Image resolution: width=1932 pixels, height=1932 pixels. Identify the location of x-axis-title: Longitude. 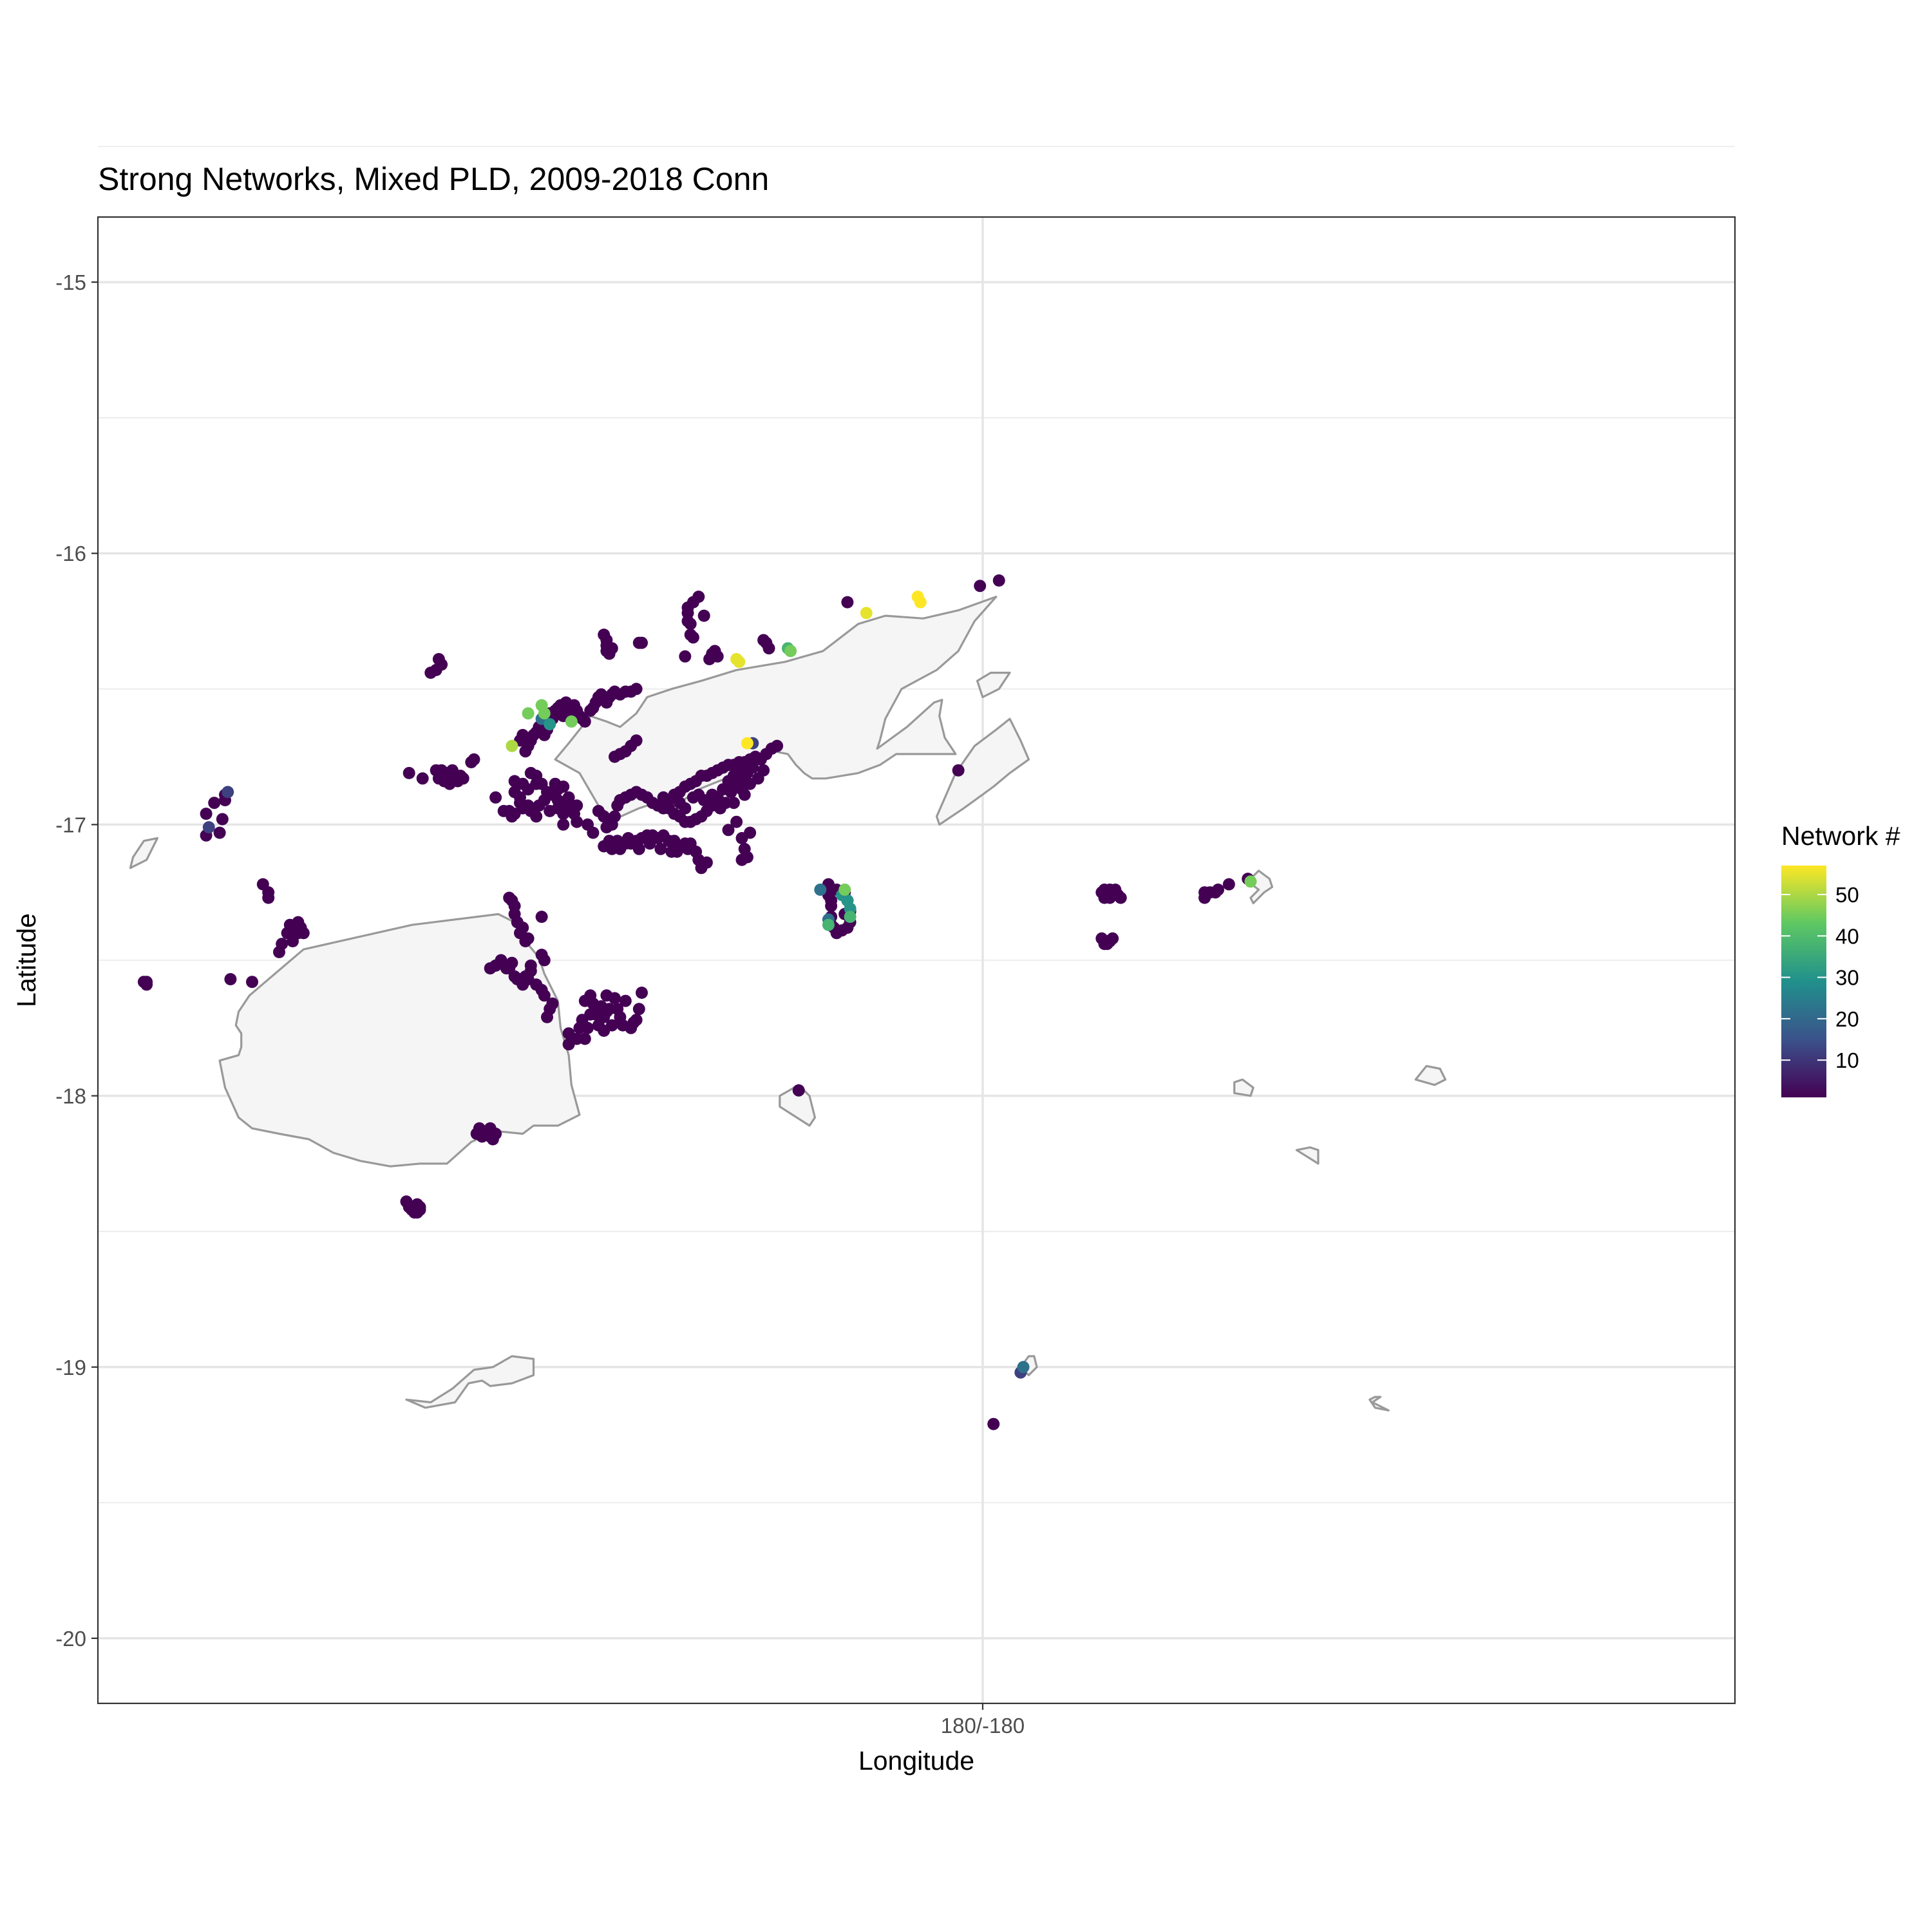
(916, 1761).